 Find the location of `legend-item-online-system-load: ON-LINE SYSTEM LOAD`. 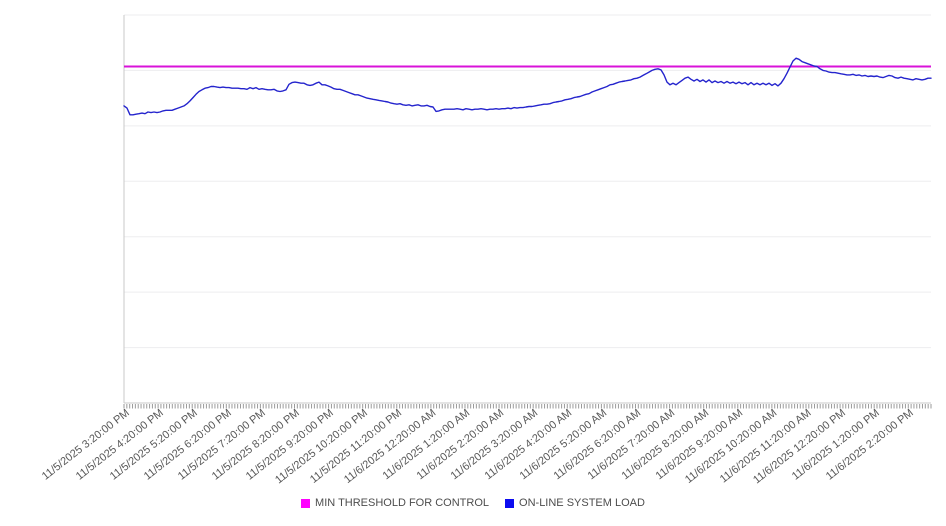

legend-item-online-system-load: ON-LINE SYSTEM LOAD is located at coordinates (575, 503).